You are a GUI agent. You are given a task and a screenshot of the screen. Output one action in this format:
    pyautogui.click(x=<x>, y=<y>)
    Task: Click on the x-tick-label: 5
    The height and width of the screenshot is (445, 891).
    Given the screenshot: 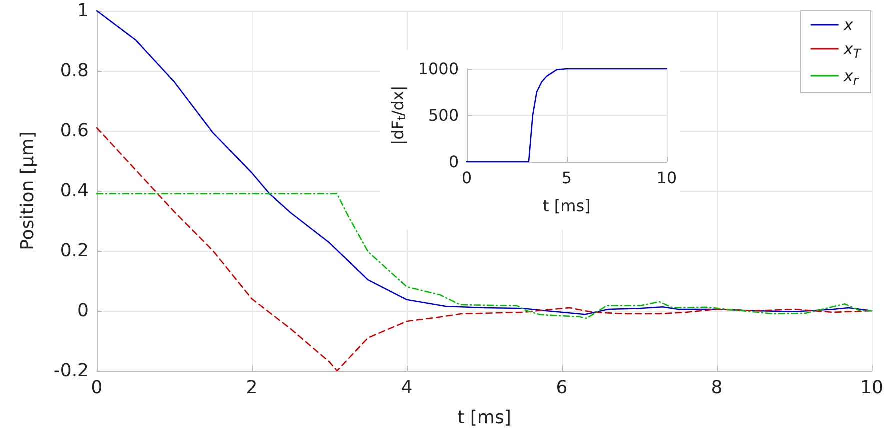 What is the action you would take?
    pyautogui.click(x=567, y=178)
    